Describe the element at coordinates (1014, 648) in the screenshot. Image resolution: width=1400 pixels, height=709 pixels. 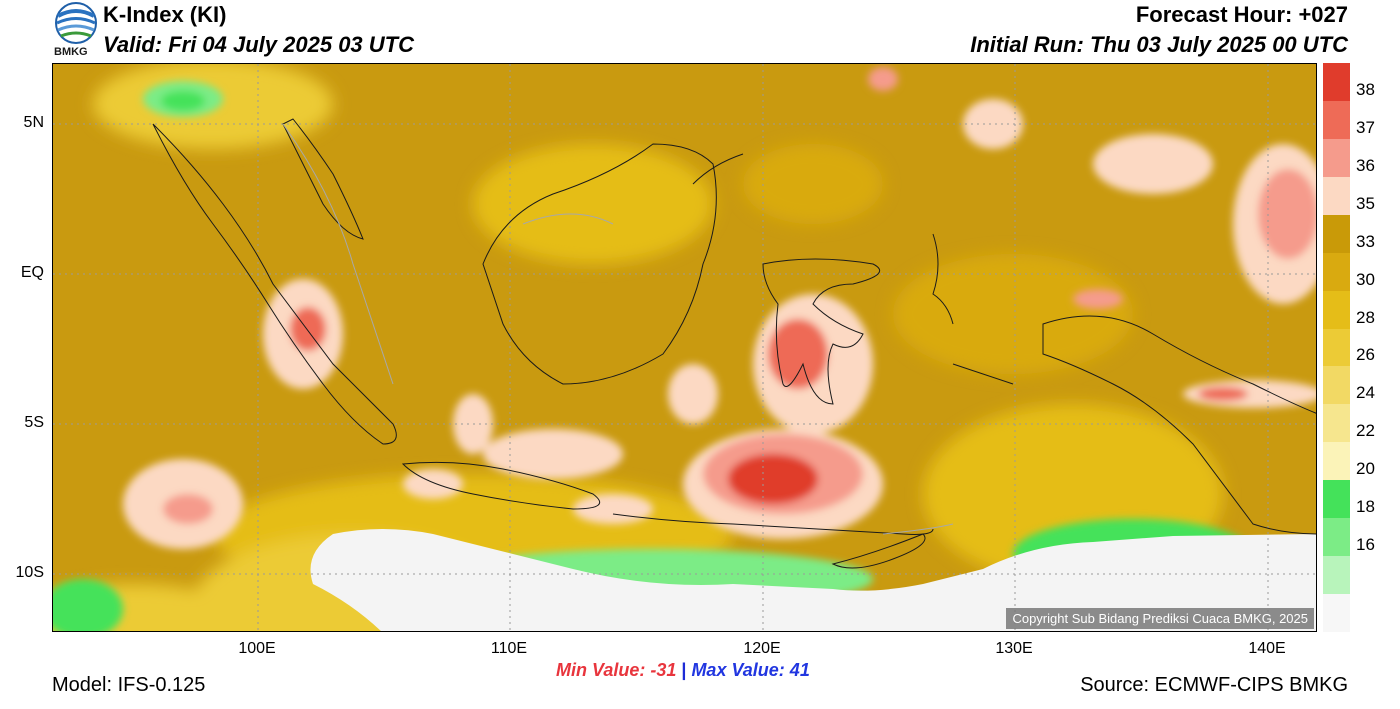
I see `lon-label-130e: 130E` at that location.